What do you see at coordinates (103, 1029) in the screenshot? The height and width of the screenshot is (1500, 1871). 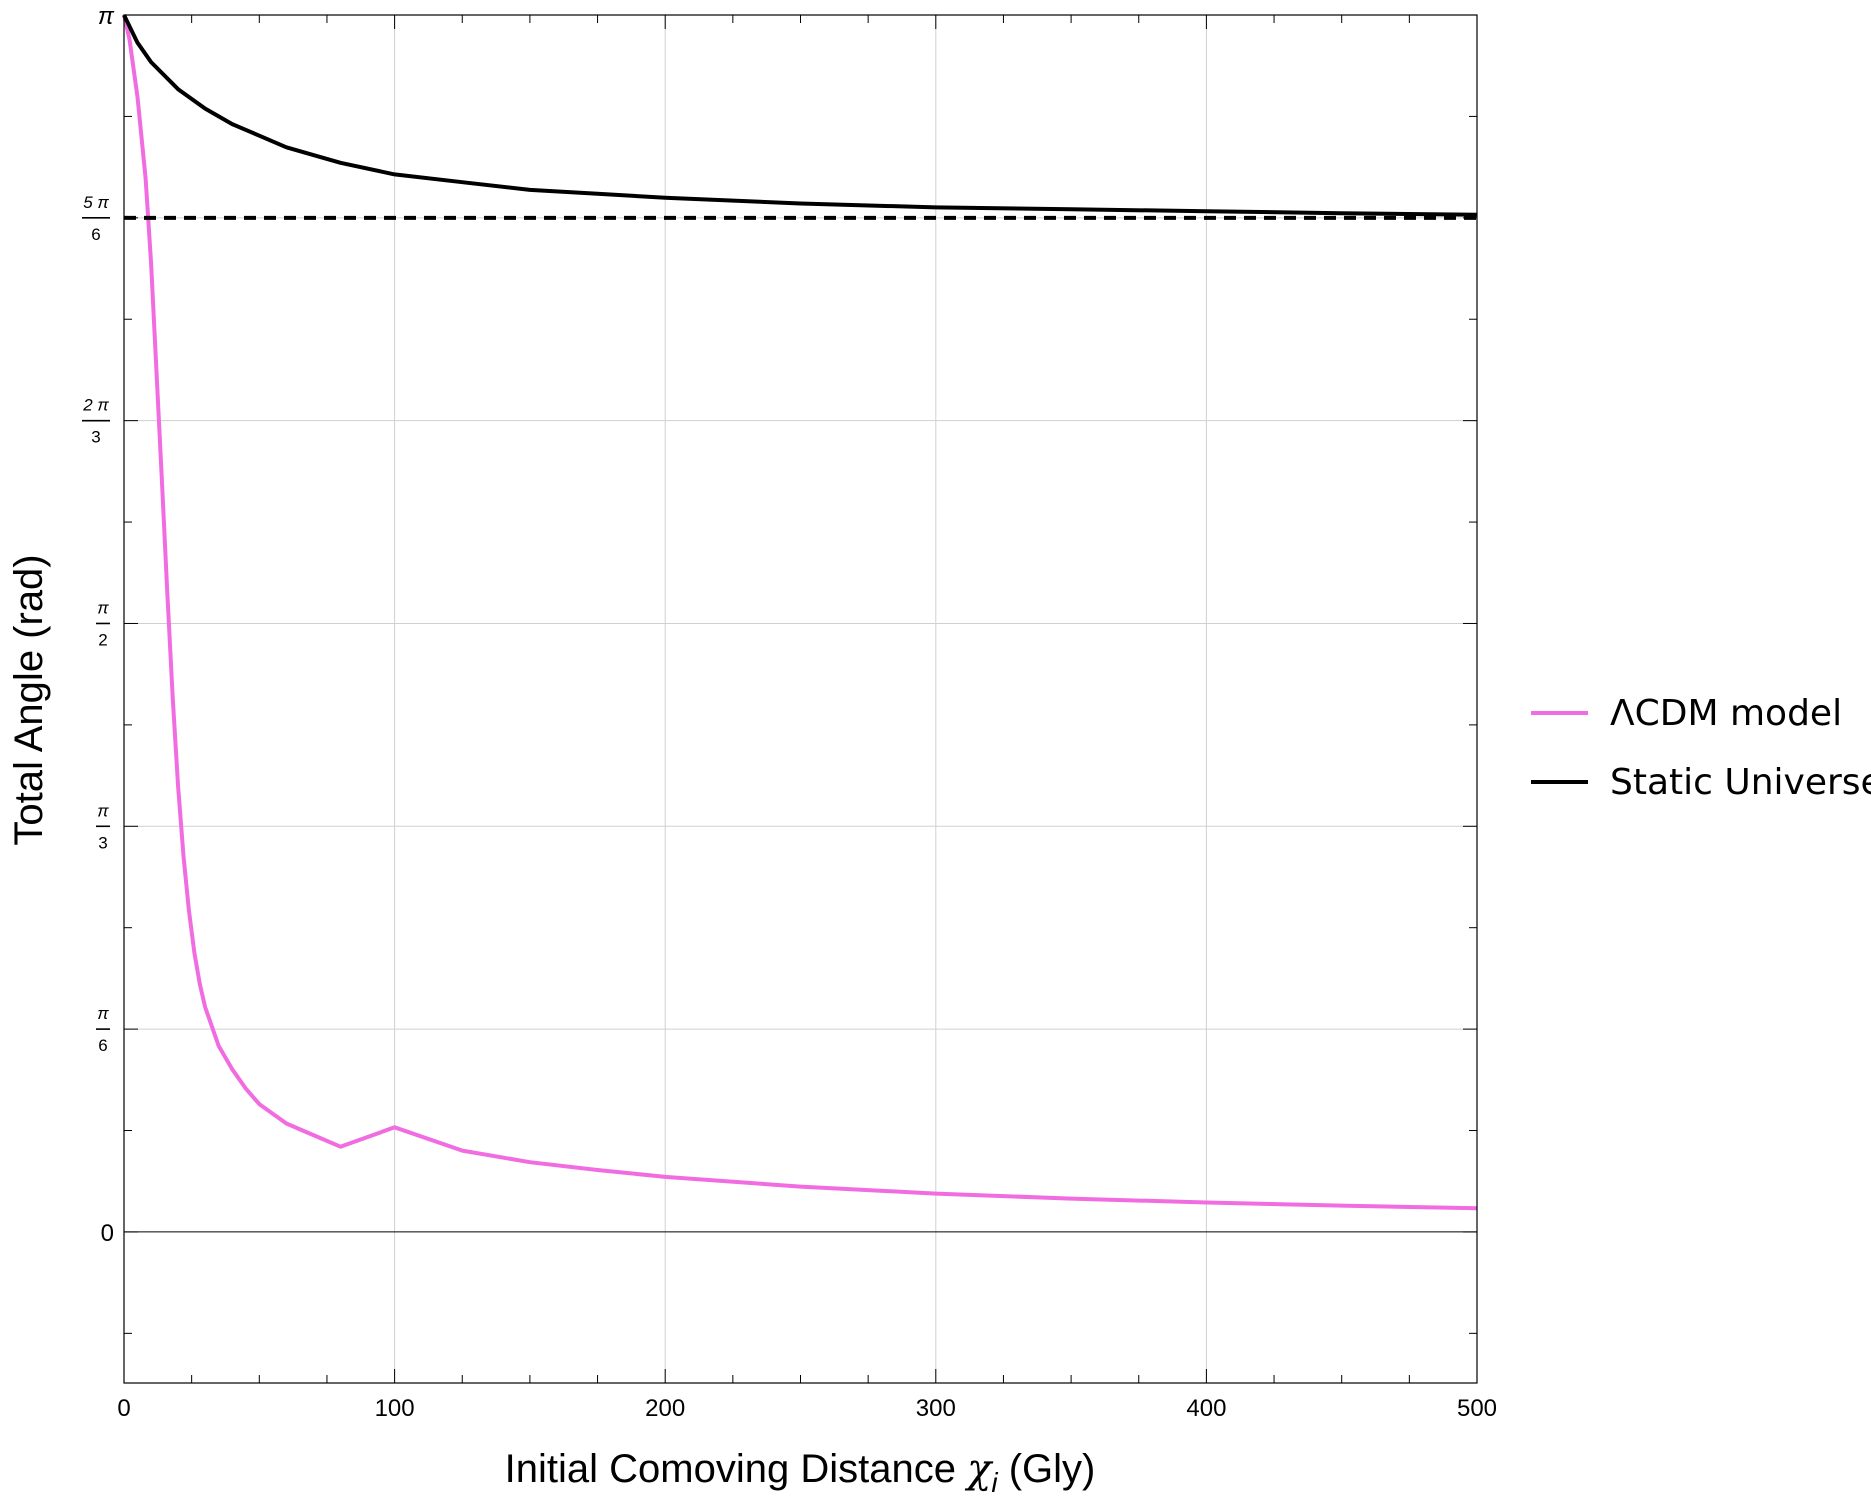 I see `y-tick-label: π6` at bounding box center [103, 1029].